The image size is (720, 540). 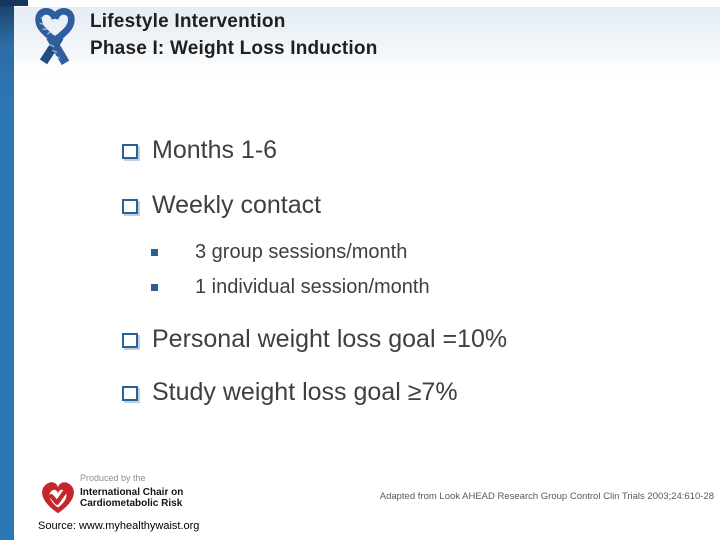 What do you see at coordinates (237, 205) in the screenshot?
I see `bullet-text: Weekly contact` at bounding box center [237, 205].